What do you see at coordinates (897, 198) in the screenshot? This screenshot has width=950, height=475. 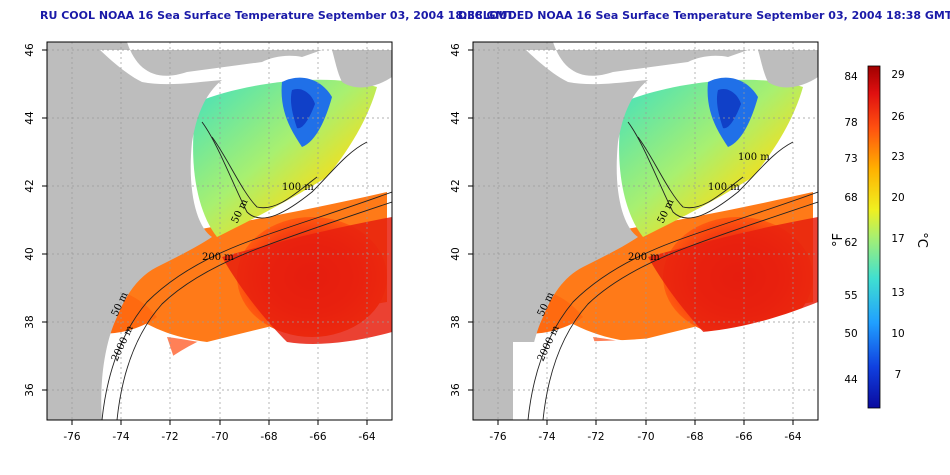 I see `celsius-tick-label: 20` at bounding box center [897, 198].